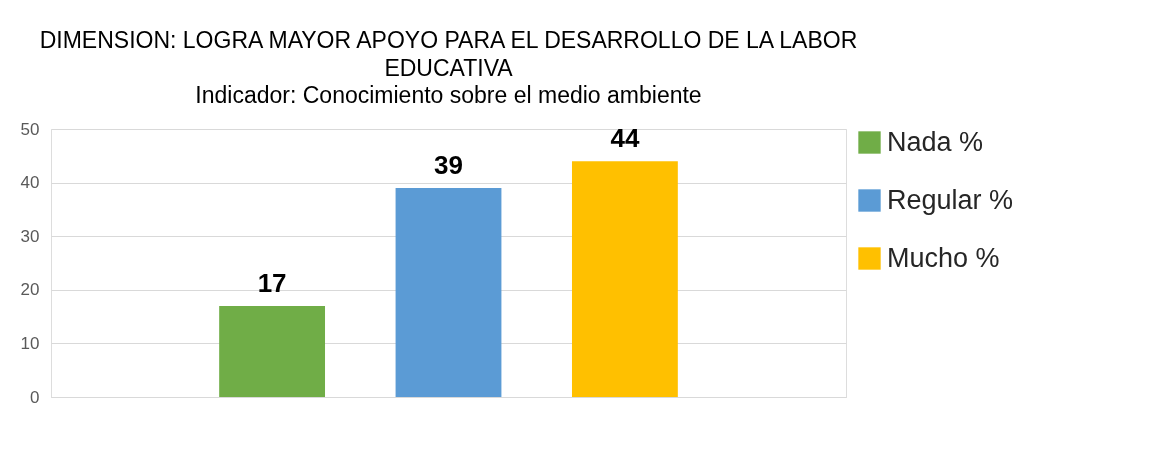  I want to click on legend-label: Mucho %, so click(943, 257).